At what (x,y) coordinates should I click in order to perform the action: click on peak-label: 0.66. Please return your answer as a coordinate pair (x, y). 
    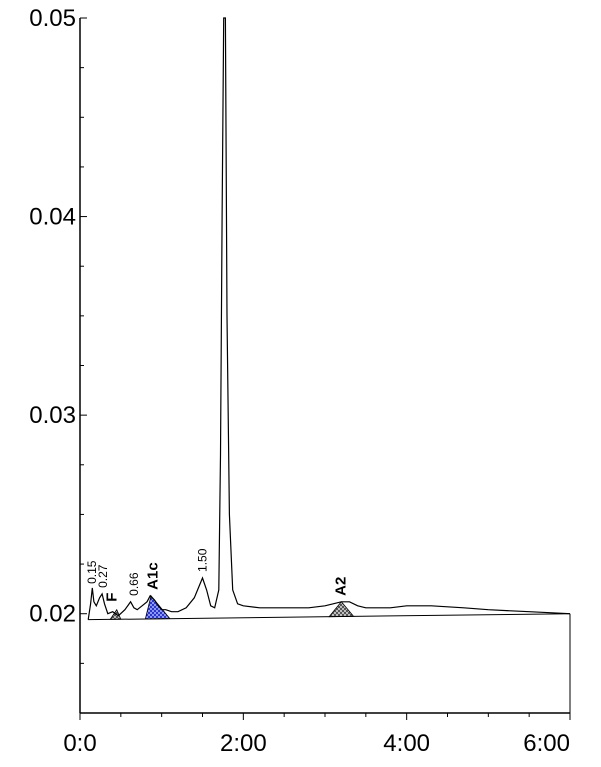
    Looking at the image, I should click on (134, 584).